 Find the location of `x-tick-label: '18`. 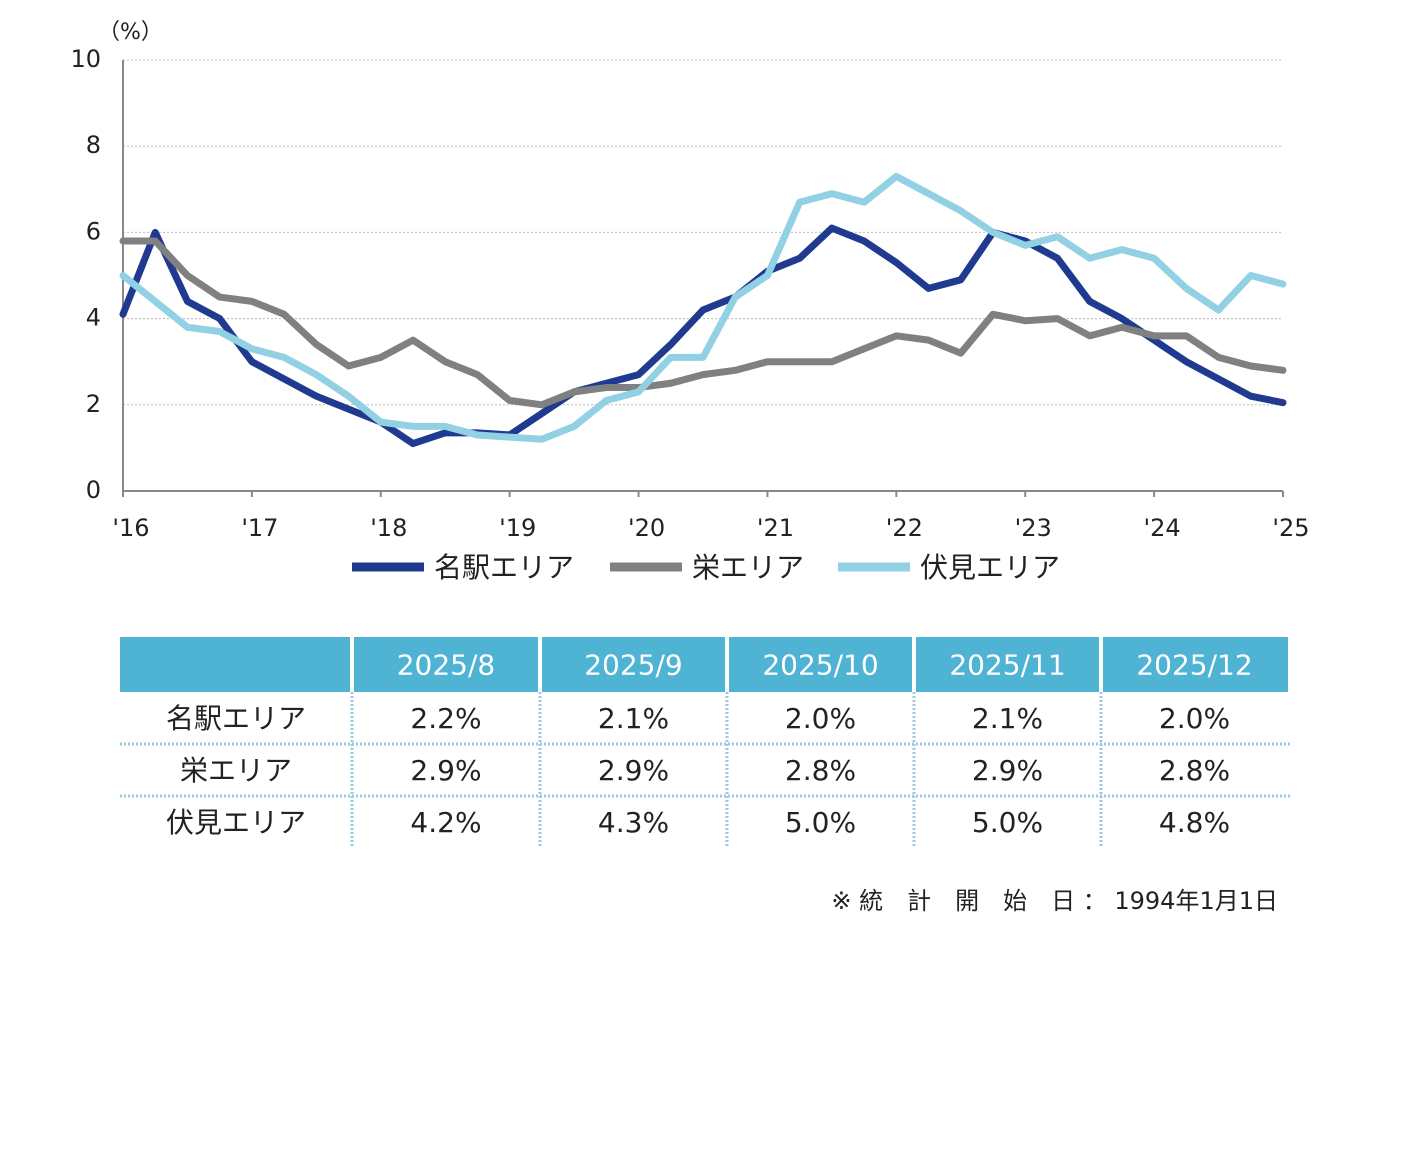

x-tick-label: '18 is located at coordinates (388, 528).